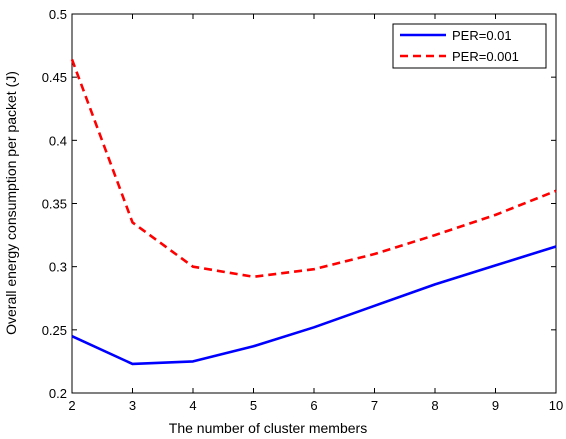 The height and width of the screenshot is (439, 566). What do you see at coordinates (132, 405) in the screenshot?
I see `x-tick-label: 3` at bounding box center [132, 405].